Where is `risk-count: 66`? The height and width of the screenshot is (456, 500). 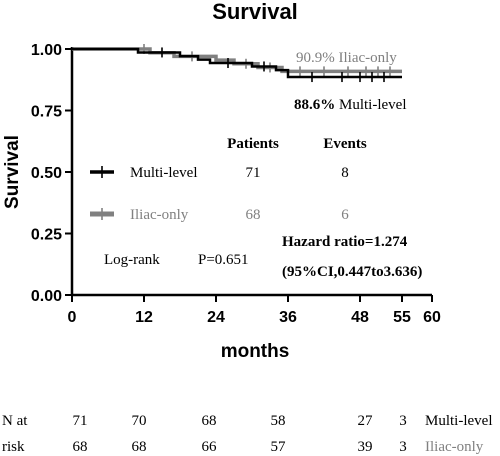
risk-count: 66 is located at coordinates (210, 447).